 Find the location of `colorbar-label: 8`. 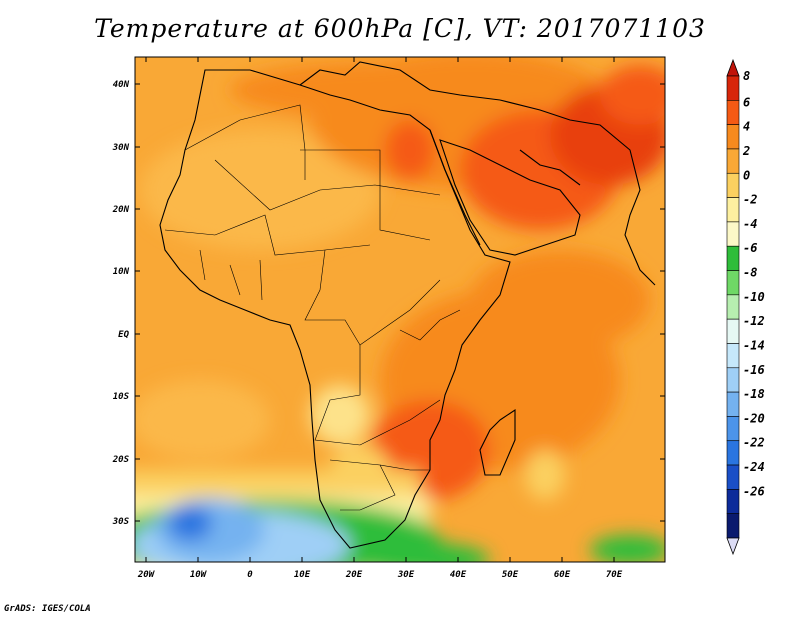

colorbar-label: 8 is located at coordinates (746, 76).